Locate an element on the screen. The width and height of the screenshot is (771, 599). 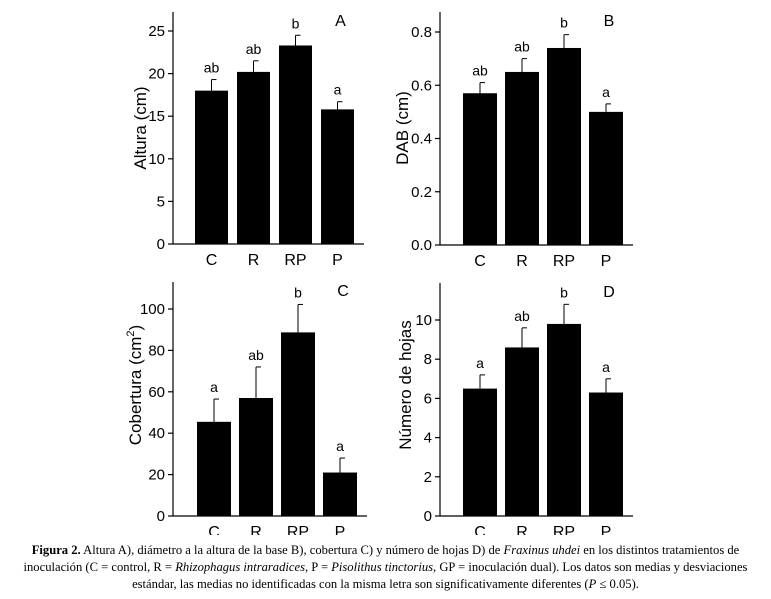
panel-d-bar-c is located at coordinates (480, 452).